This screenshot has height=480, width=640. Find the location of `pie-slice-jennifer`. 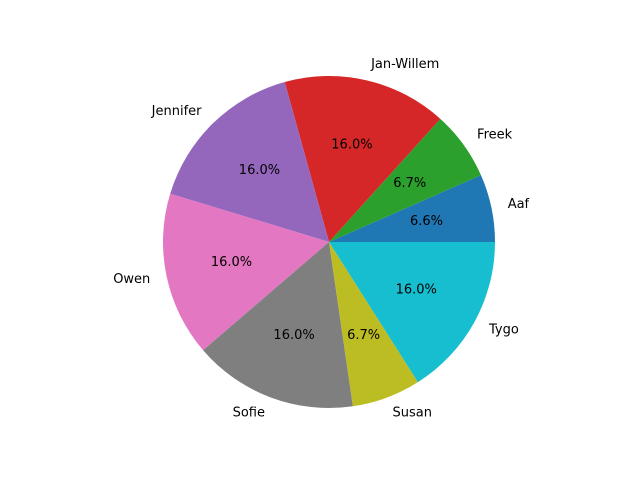

pie-slice-jennifer is located at coordinates (249, 162).